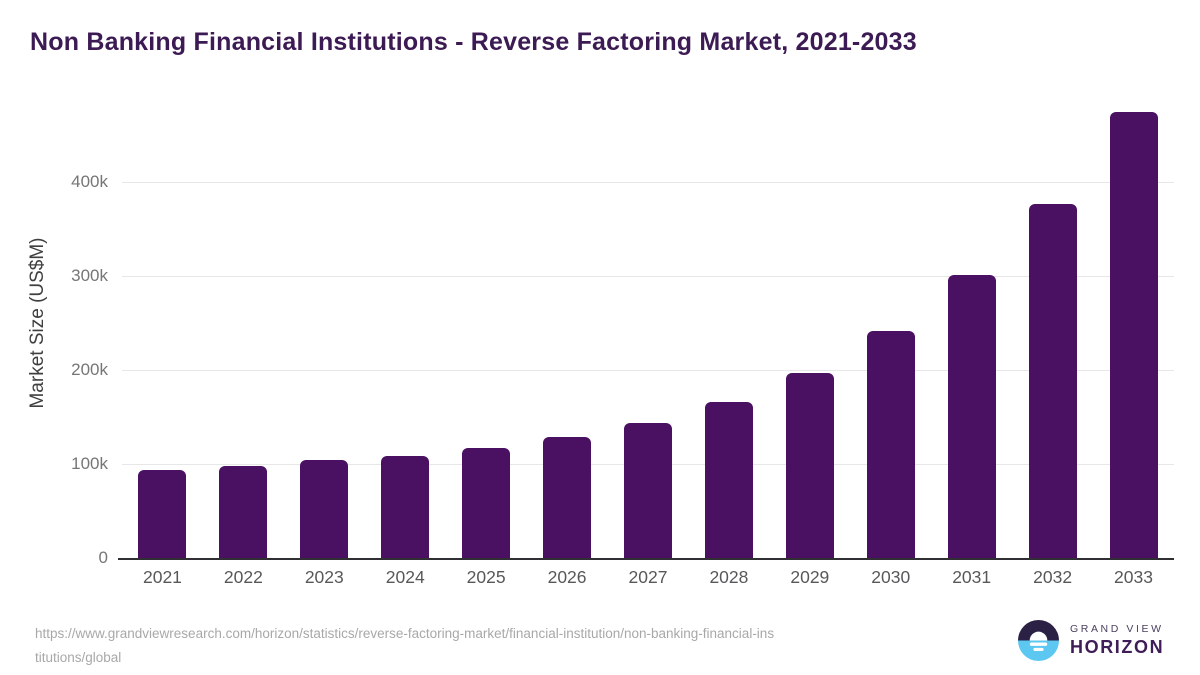 The image size is (1200, 675). What do you see at coordinates (162, 577) in the screenshot?
I see `x-tick-2021: 2021` at bounding box center [162, 577].